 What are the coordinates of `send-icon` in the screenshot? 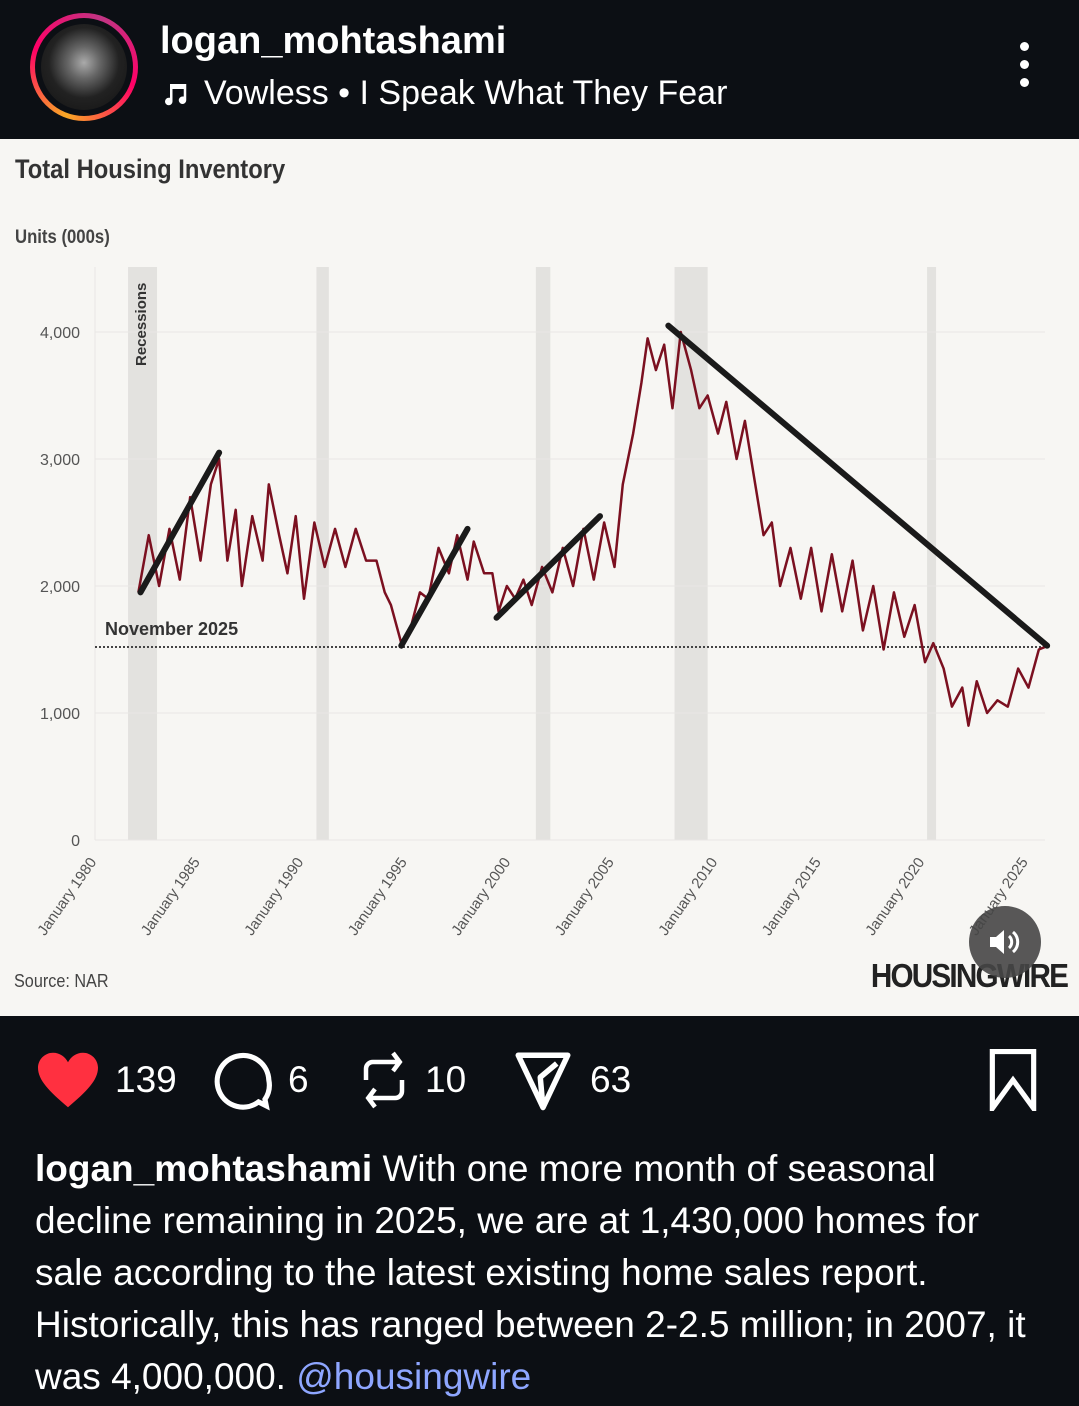 It's located at (543, 1081).